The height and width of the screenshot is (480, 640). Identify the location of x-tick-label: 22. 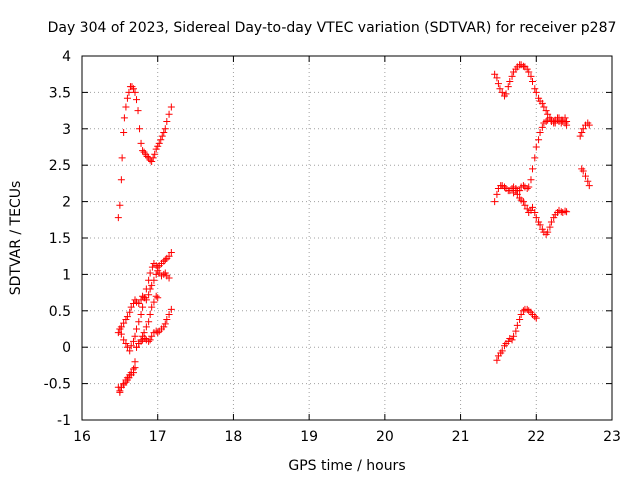
(536, 437).